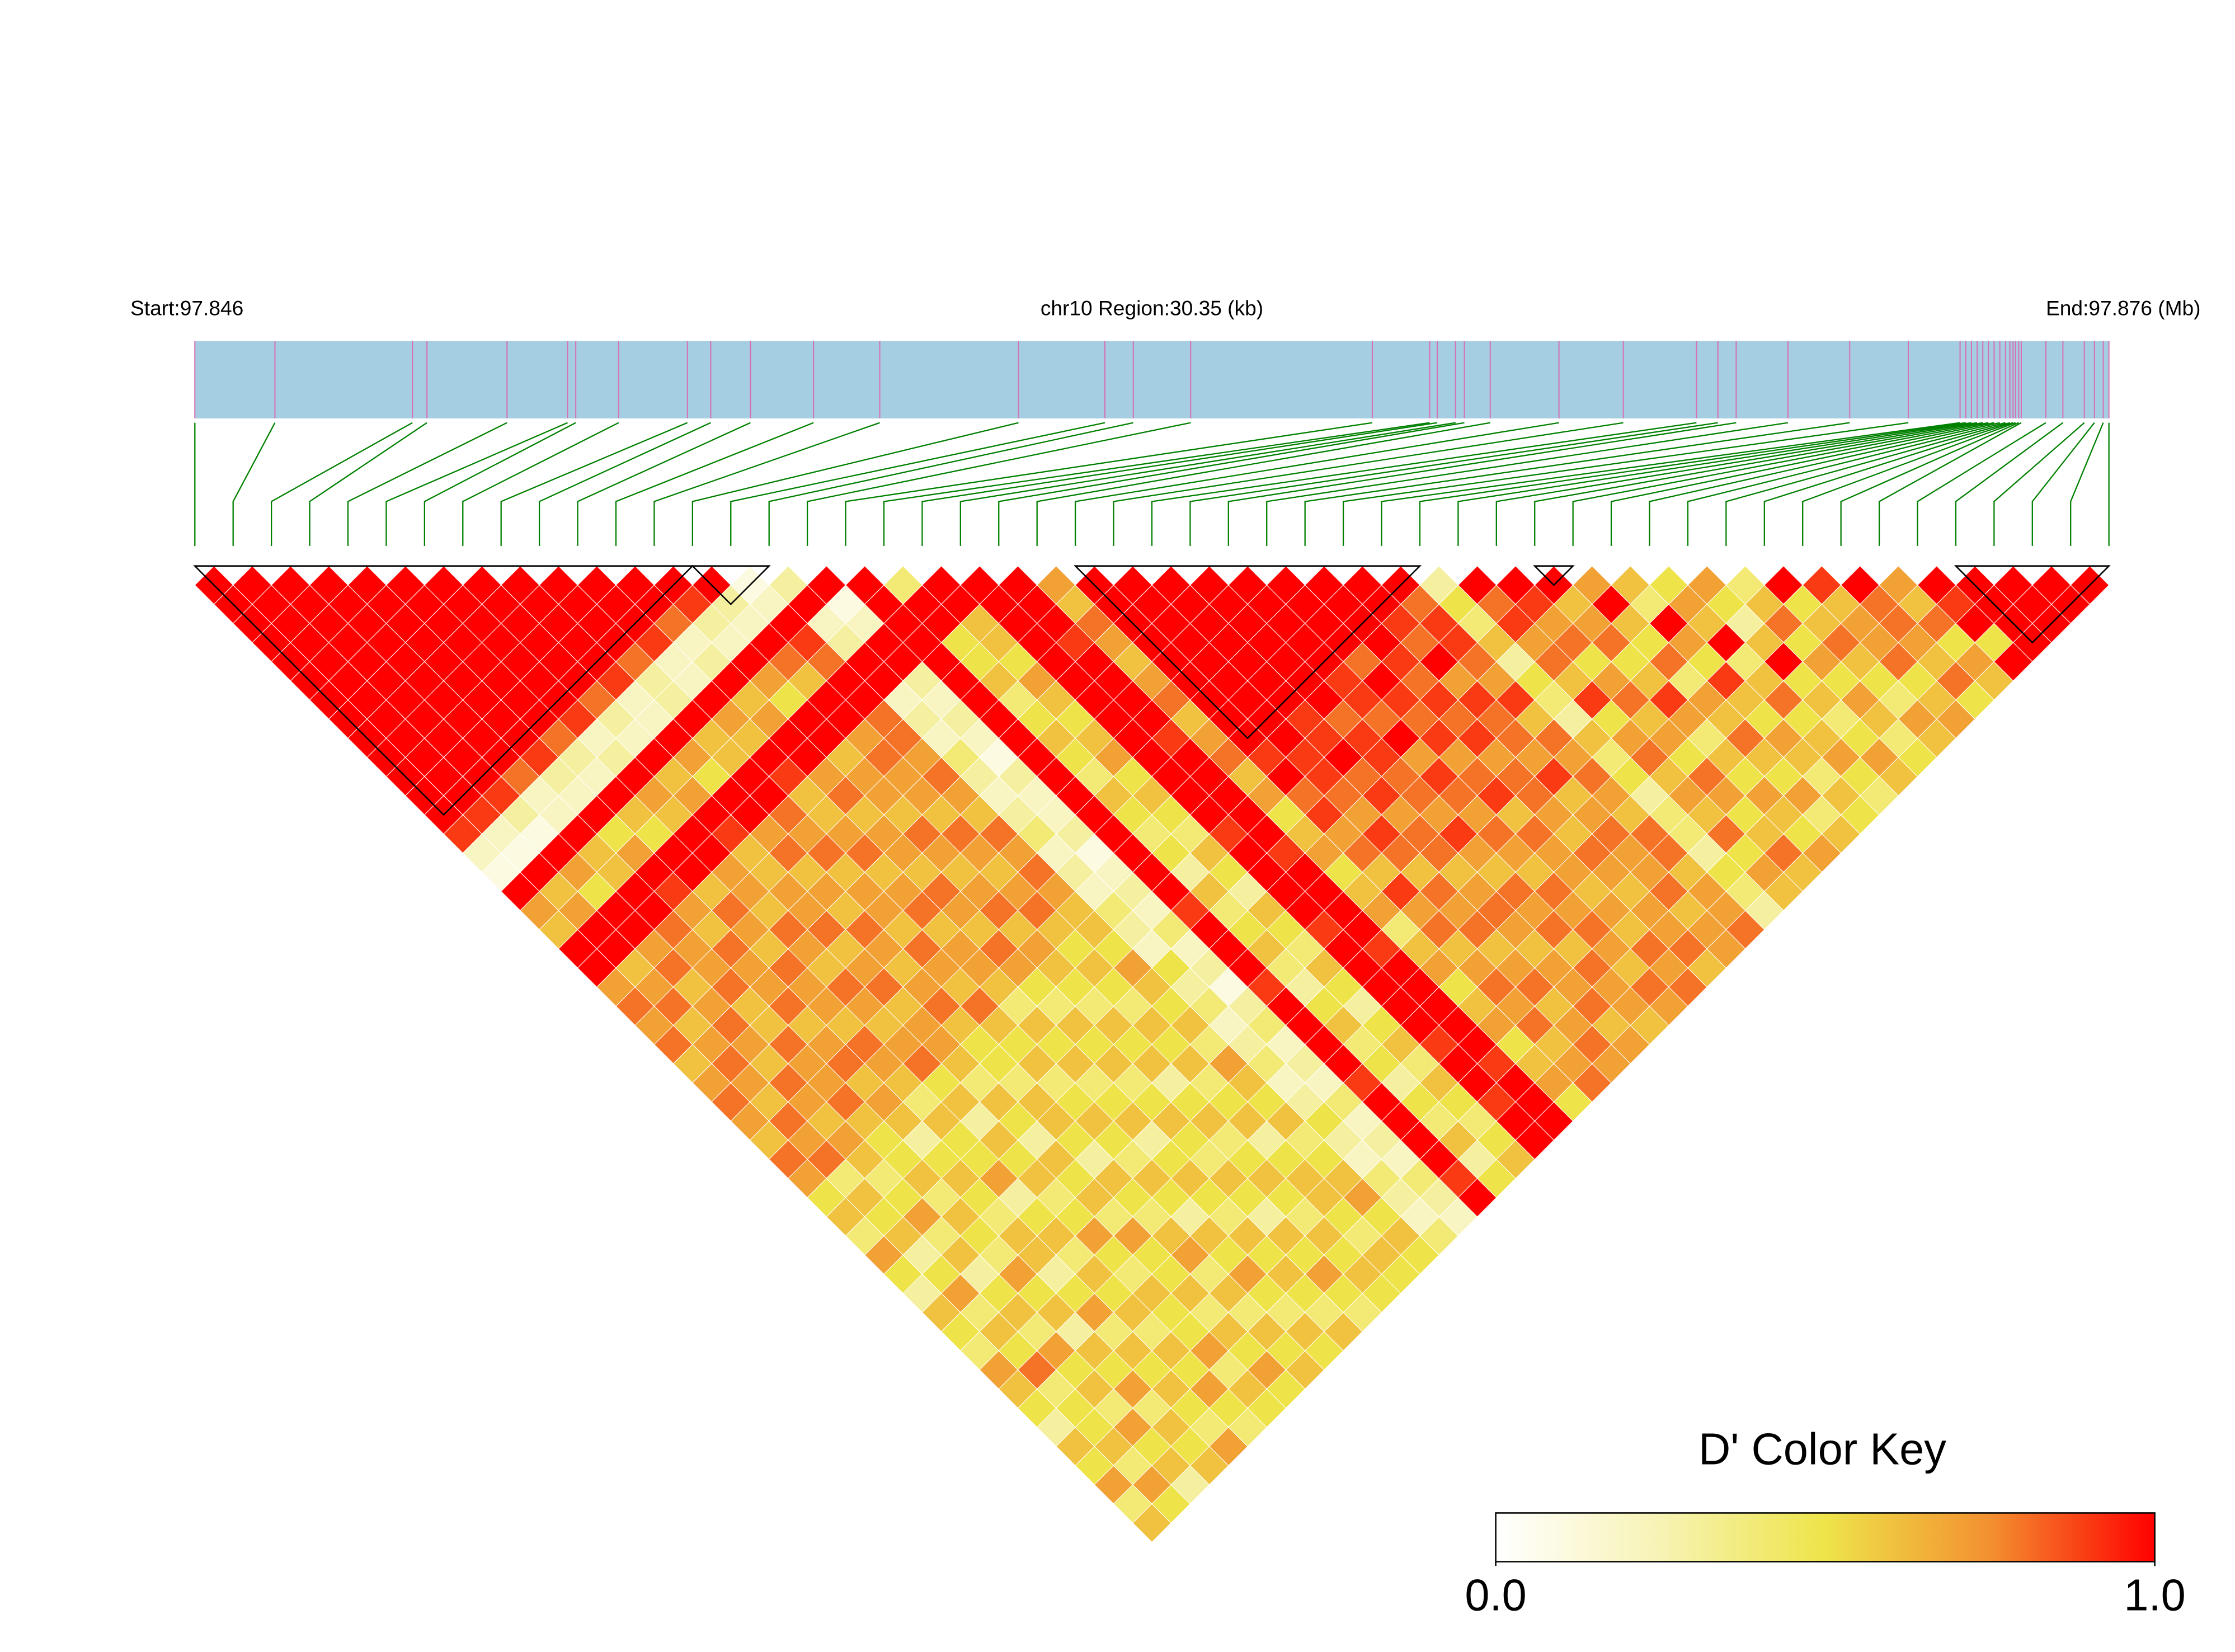 This screenshot has width=2235, height=1652. What do you see at coordinates (2154, 1595) in the screenshot?
I see `color-key-label: 1.0` at bounding box center [2154, 1595].